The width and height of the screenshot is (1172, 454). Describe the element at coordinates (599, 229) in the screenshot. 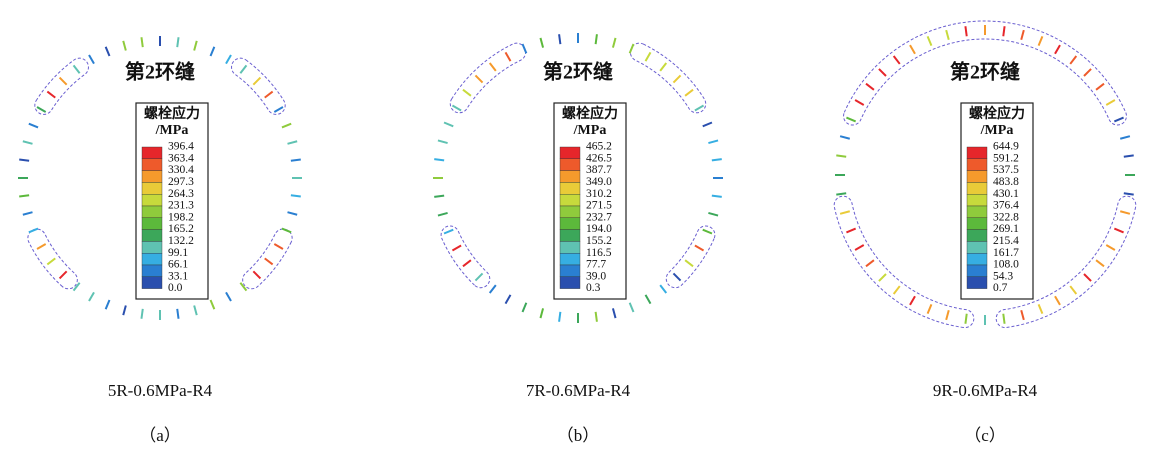

I see `legend-label: 194.0` at that location.